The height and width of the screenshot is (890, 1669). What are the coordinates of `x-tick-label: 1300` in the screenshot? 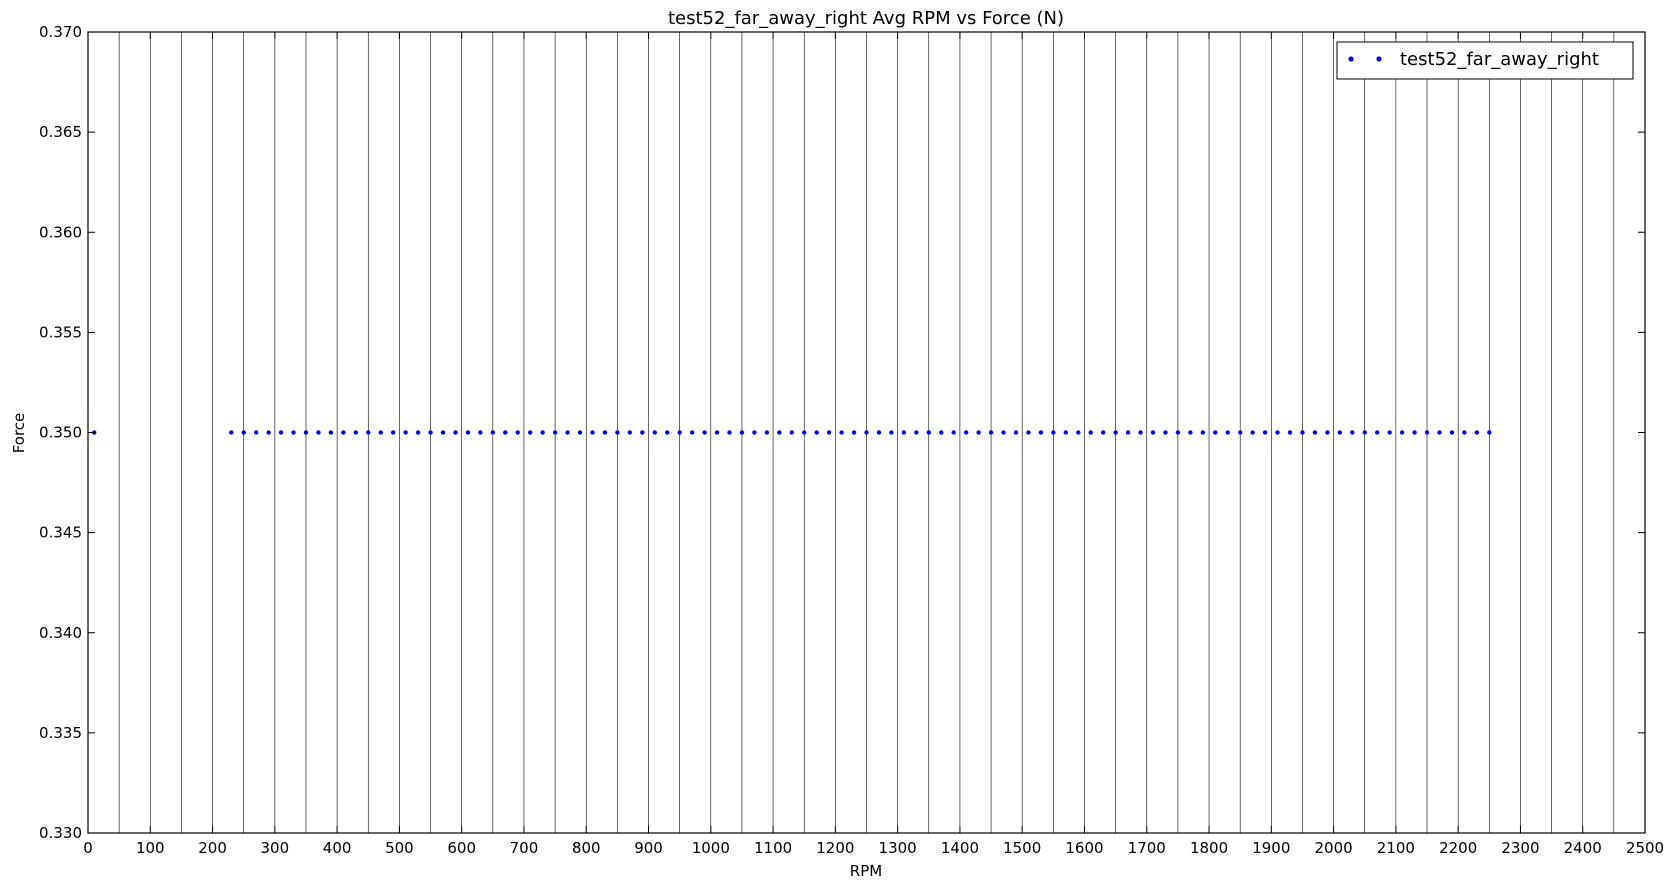 It's located at (898, 848).